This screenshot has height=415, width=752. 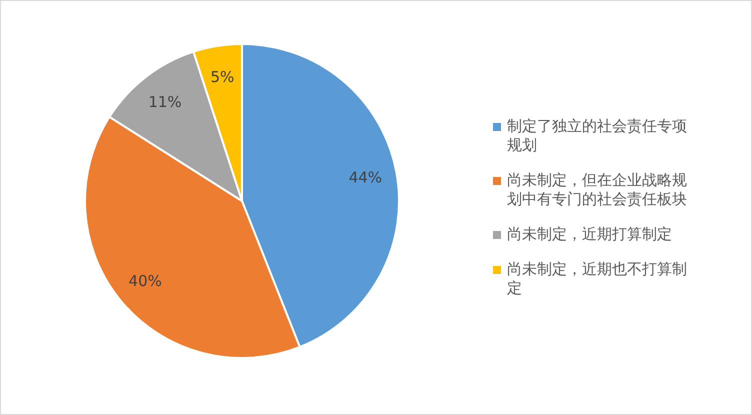 What do you see at coordinates (597, 136) in the screenshot?
I see `legend-label: 制定了独立的社会责任专项规划` at bounding box center [597, 136].